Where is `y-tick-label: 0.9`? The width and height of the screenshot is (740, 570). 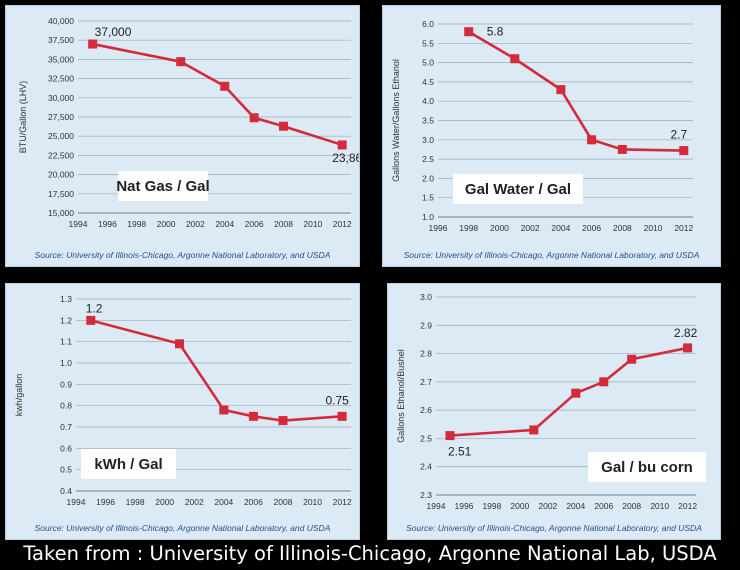 y-tick-label: 0.9 is located at coordinates (66, 384).